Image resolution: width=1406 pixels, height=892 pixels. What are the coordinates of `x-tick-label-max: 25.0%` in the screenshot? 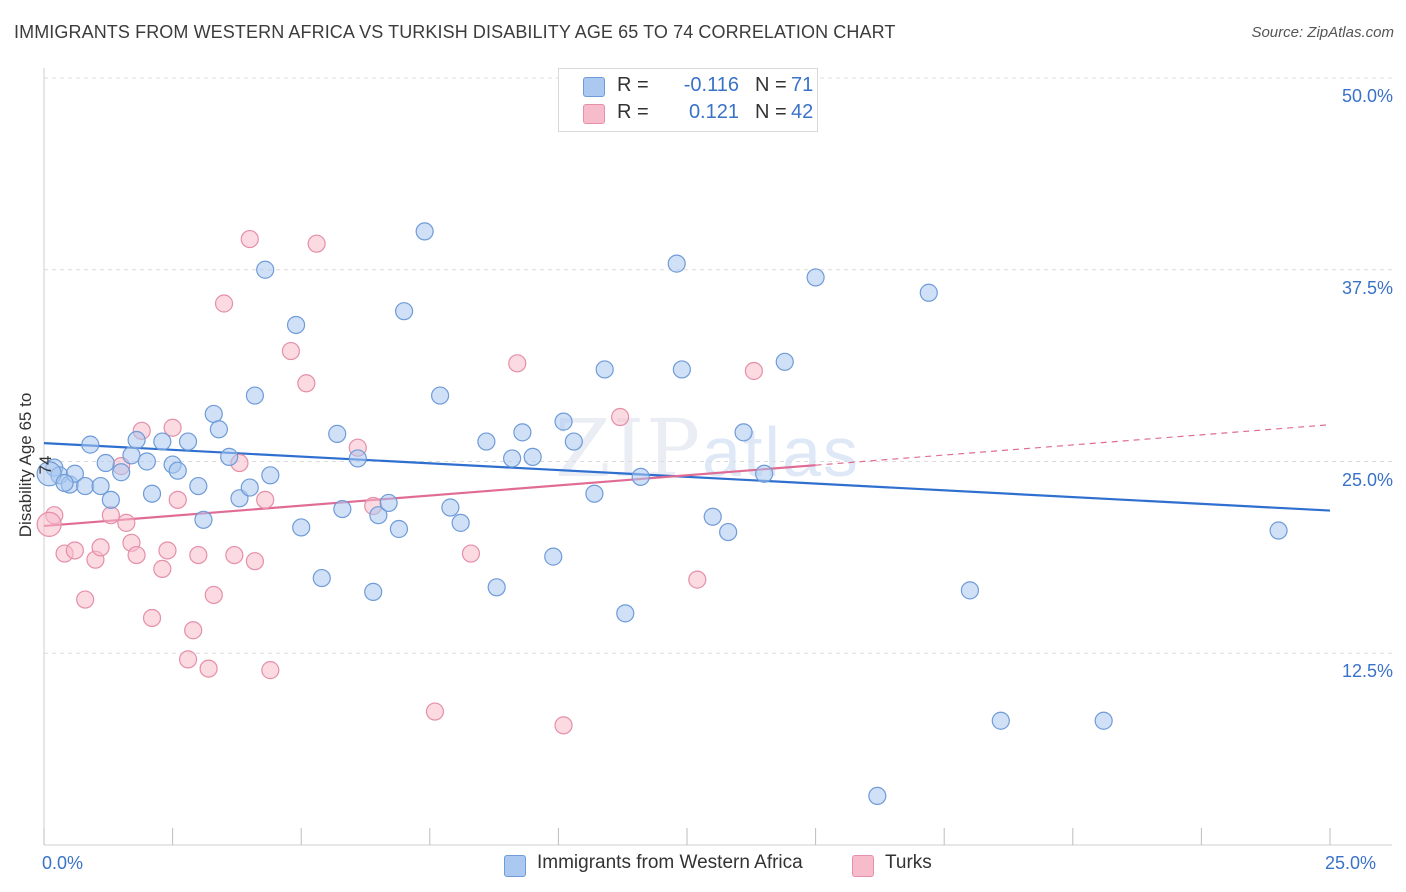 It's located at (1351, 863).